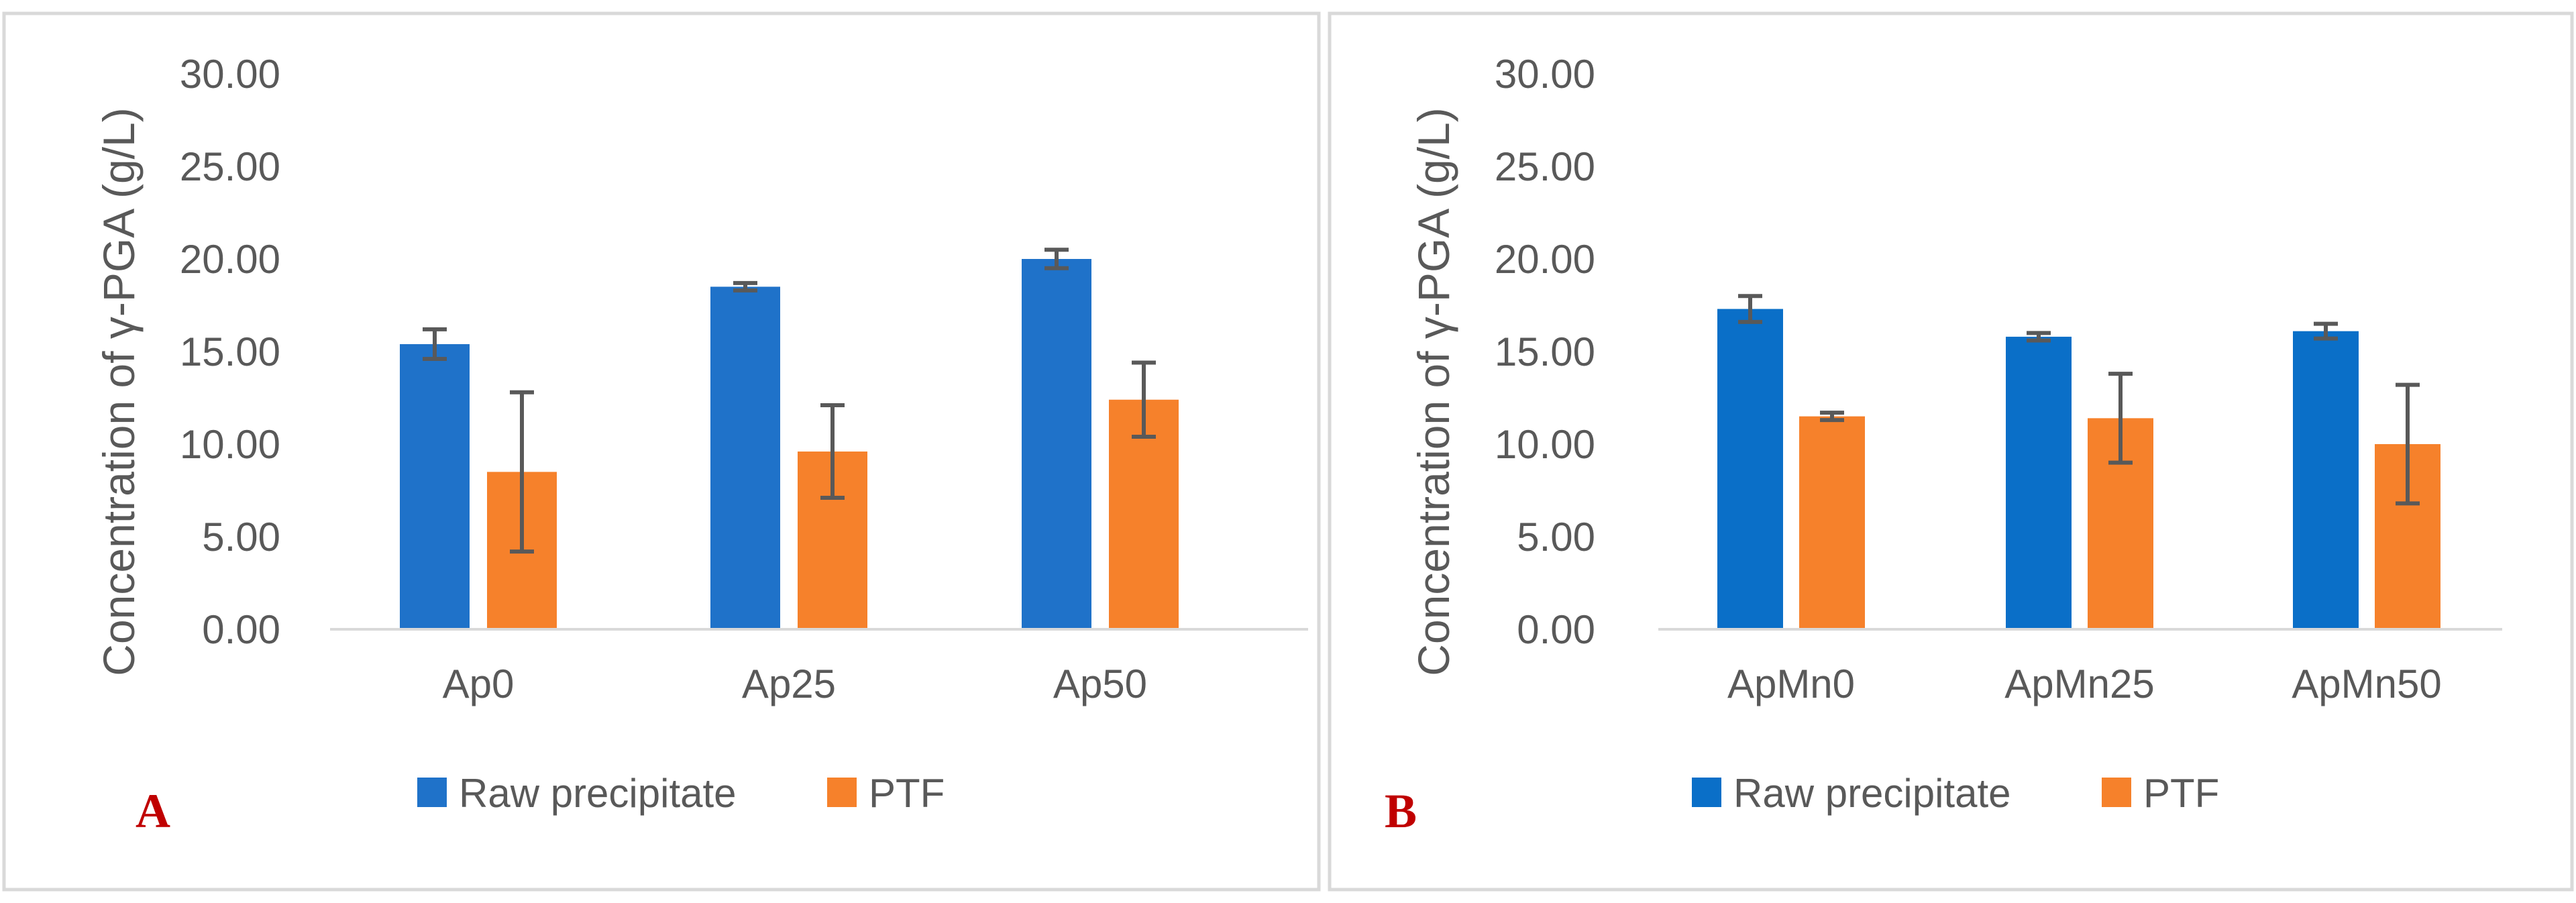 The height and width of the screenshot is (903, 2576). What do you see at coordinates (2326, 480) in the screenshot?
I see `bar-apmn50-raw-precipitate` at bounding box center [2326, 480].